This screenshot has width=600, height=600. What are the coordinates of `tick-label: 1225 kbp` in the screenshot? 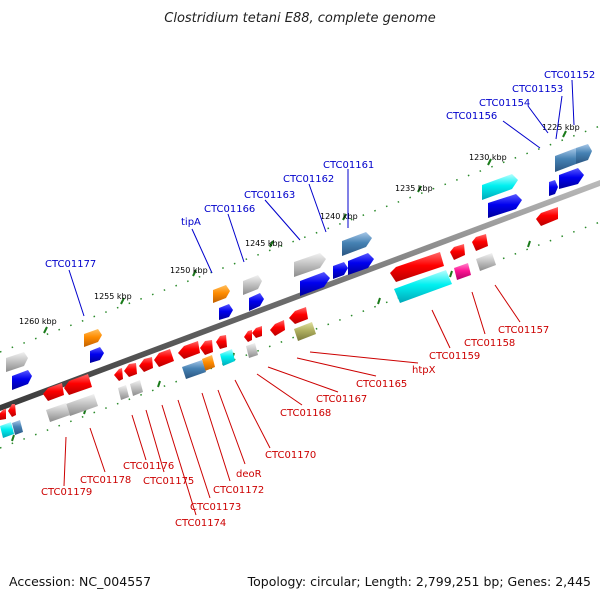 It's located at (561, 127).